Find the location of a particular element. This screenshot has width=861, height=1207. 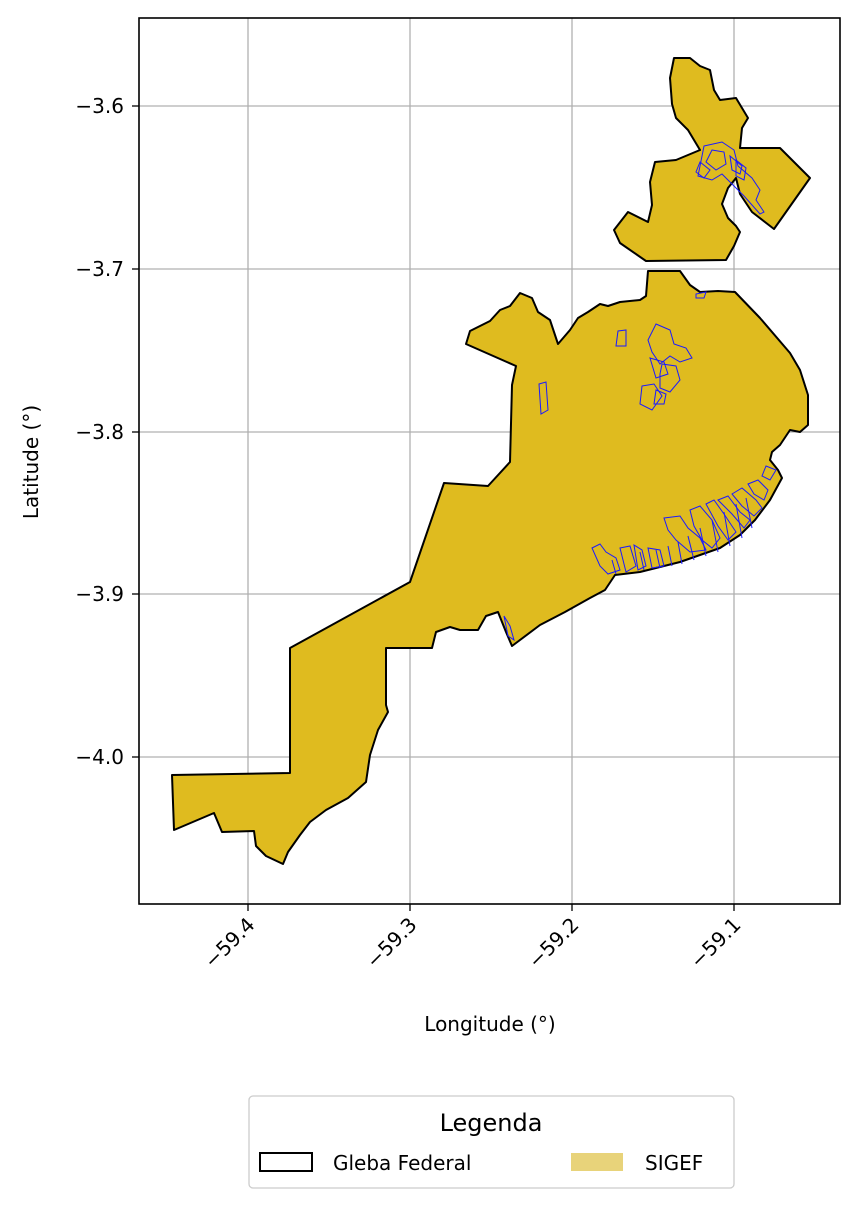

x-tick-label: −59.3 is located at coordinates (391, 943).